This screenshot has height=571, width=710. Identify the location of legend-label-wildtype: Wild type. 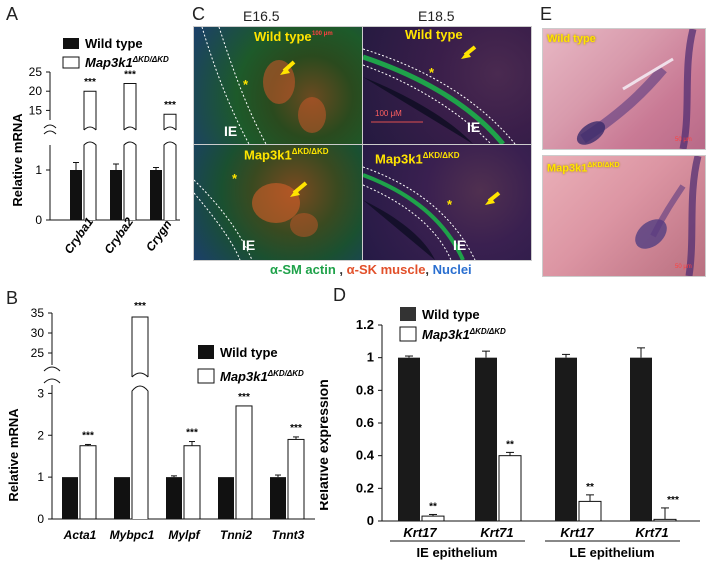
(114, 43).